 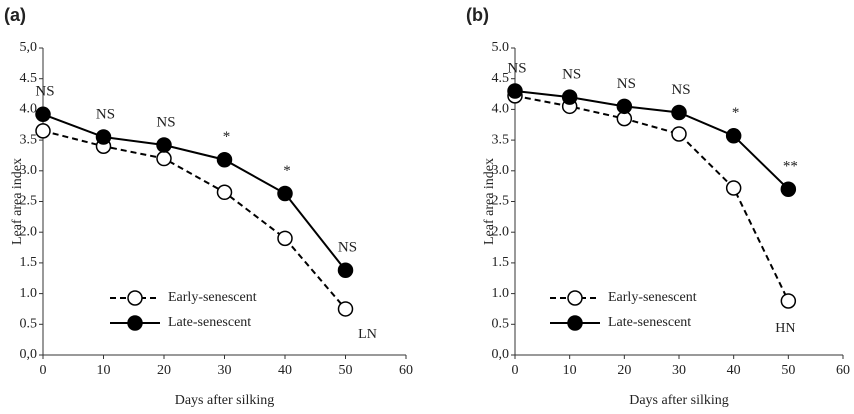 I want to click on significance-label: **, so click(x=790, y=167).